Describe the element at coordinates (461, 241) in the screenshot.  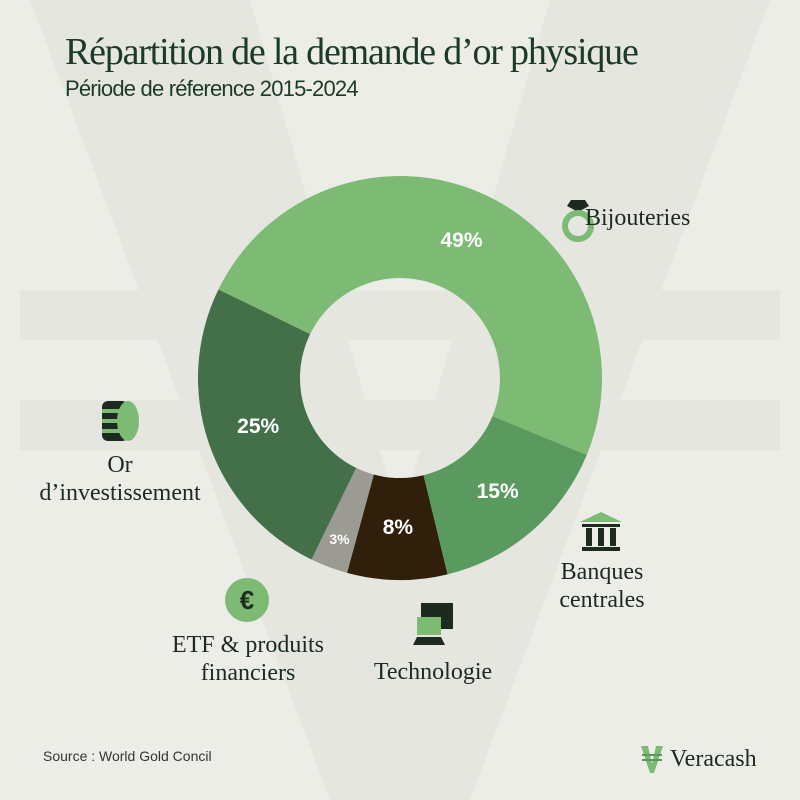
I see `slice-value-label: 49%` at that location.